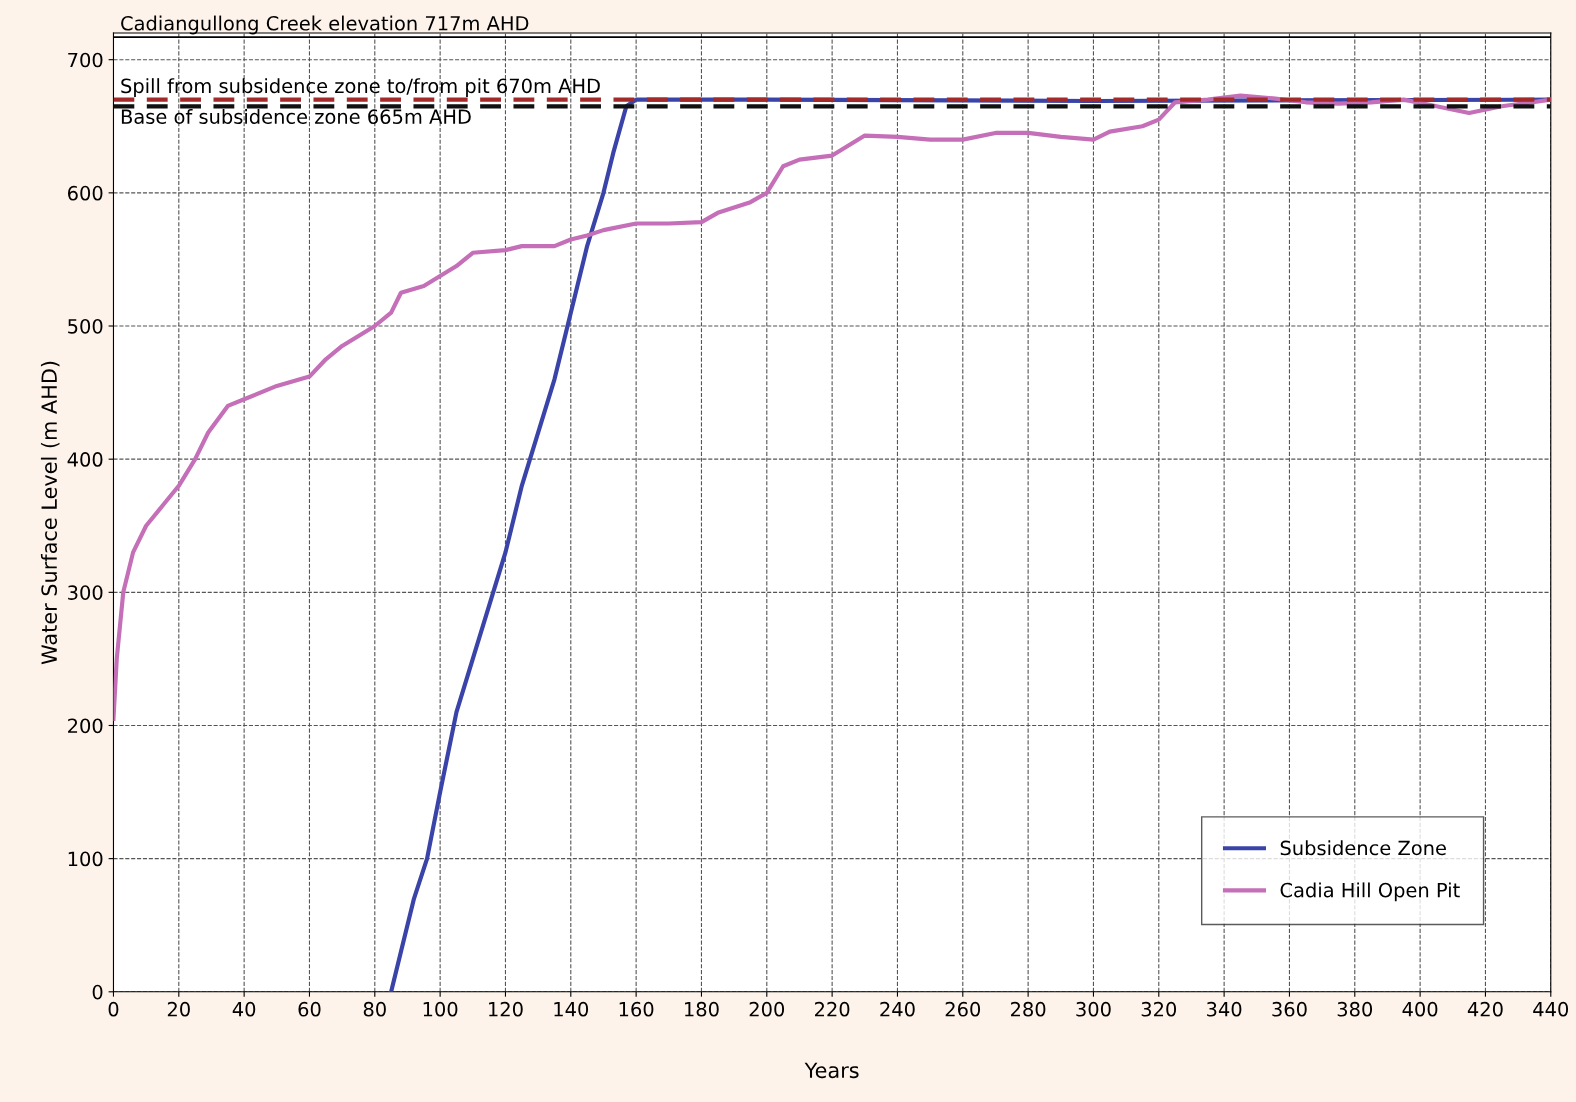  What do you see at coordinates (85, 326) in the screenshot?
I see `y-tick-label: 500` at bounding box center [85, 326].